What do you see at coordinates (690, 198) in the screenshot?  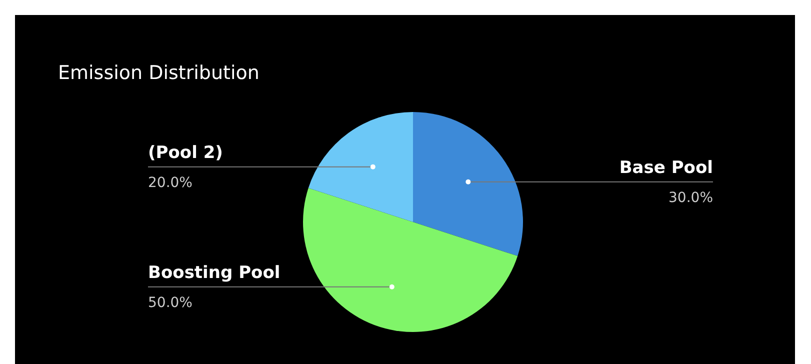 I see `data-label: 30.0%` at bounding box center [690, 198].